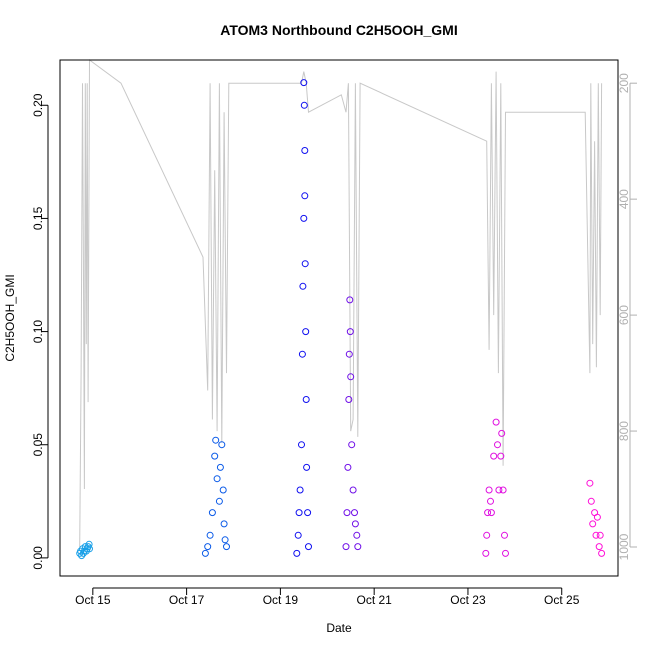  Describe the element at coordinates (38, 105) in the screenshot. I see `y-tick-label: 0.20` at that location.